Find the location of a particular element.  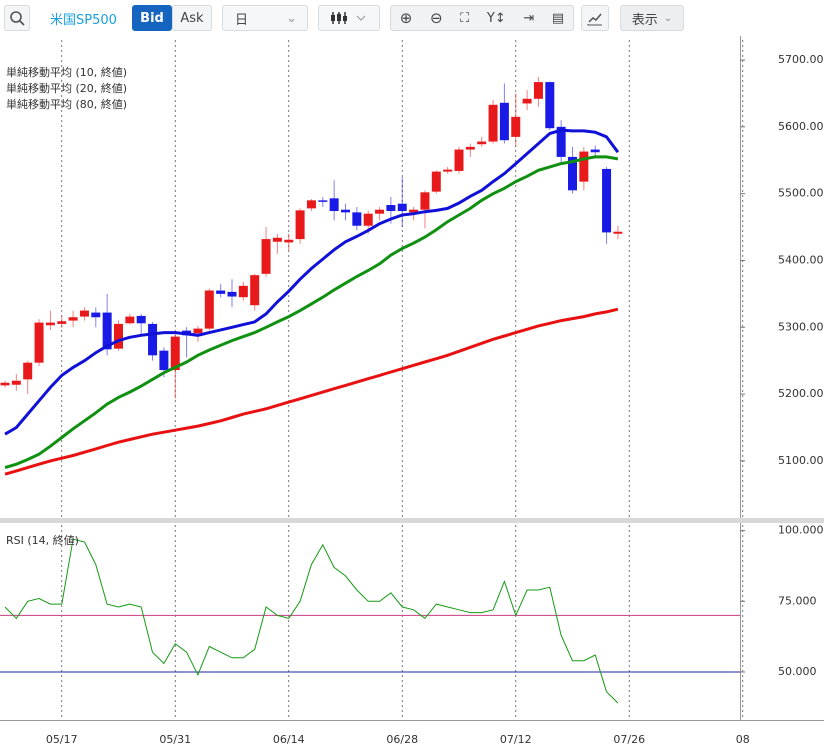

symbol: 米国SP500 is located at coordinates (83, 20).